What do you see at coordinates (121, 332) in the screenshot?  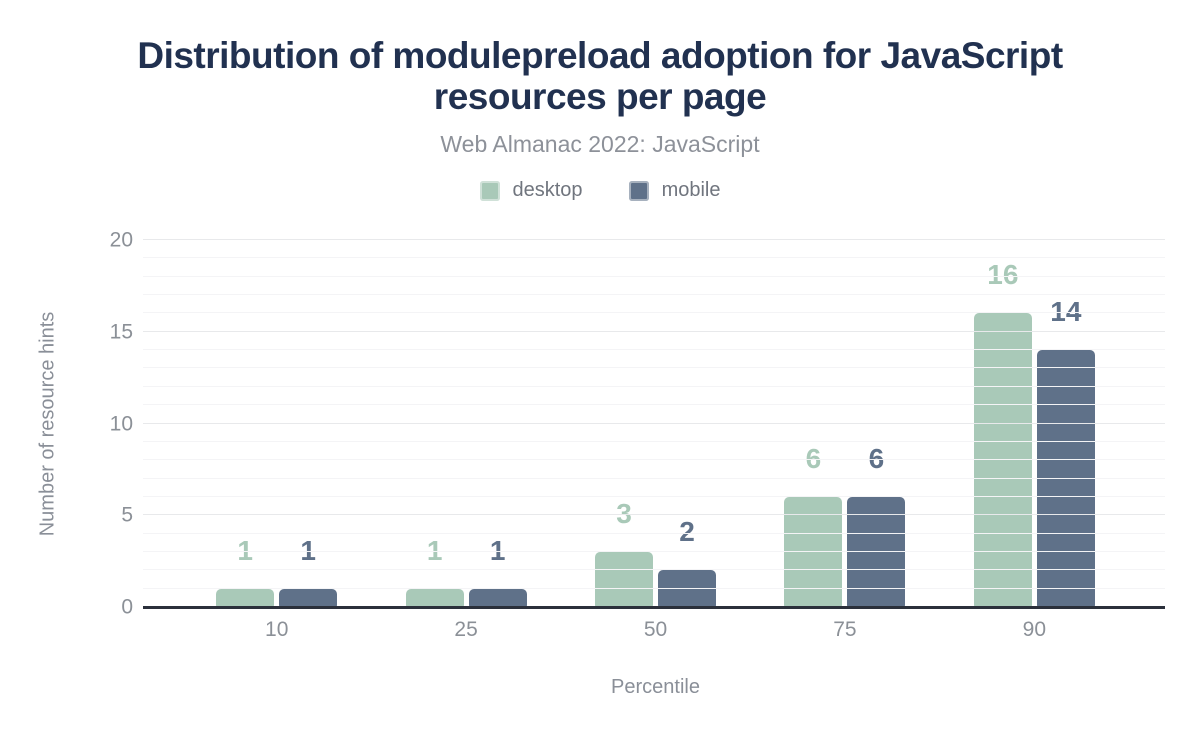 I see `y-axis-tick-15: 15` at bounding box center [121, 332].